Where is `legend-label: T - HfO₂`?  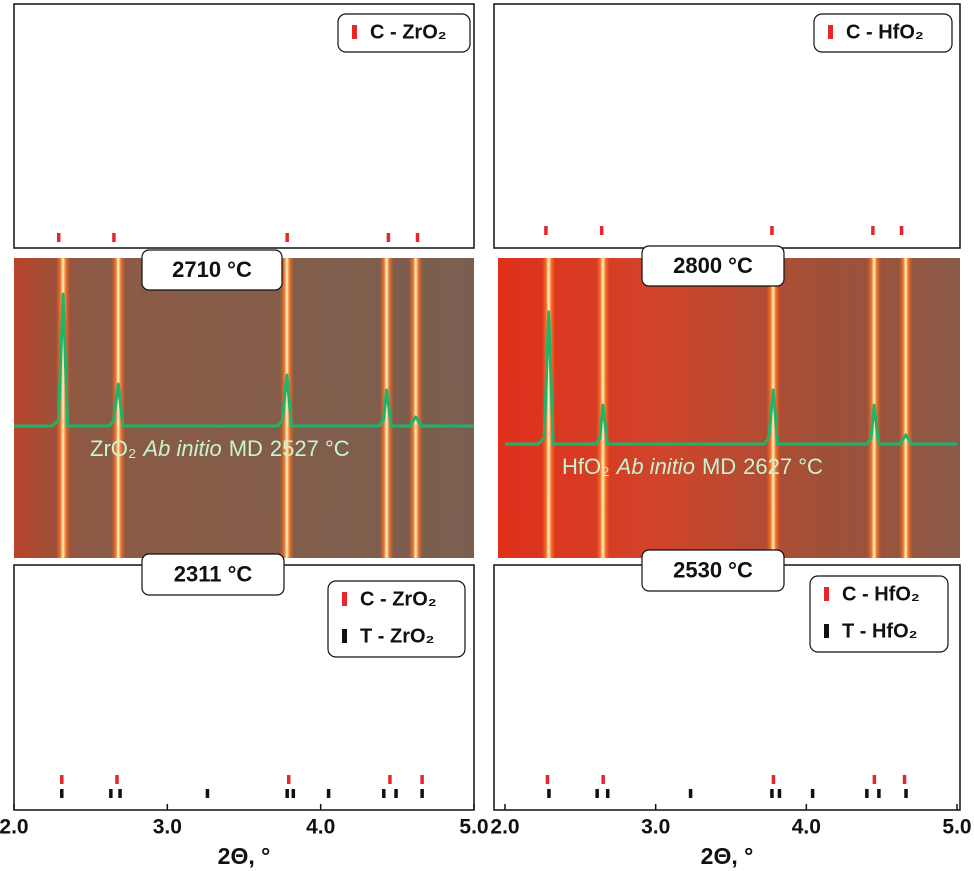 legend-label: T - HfO₂ is located at coordinates (880, 631).